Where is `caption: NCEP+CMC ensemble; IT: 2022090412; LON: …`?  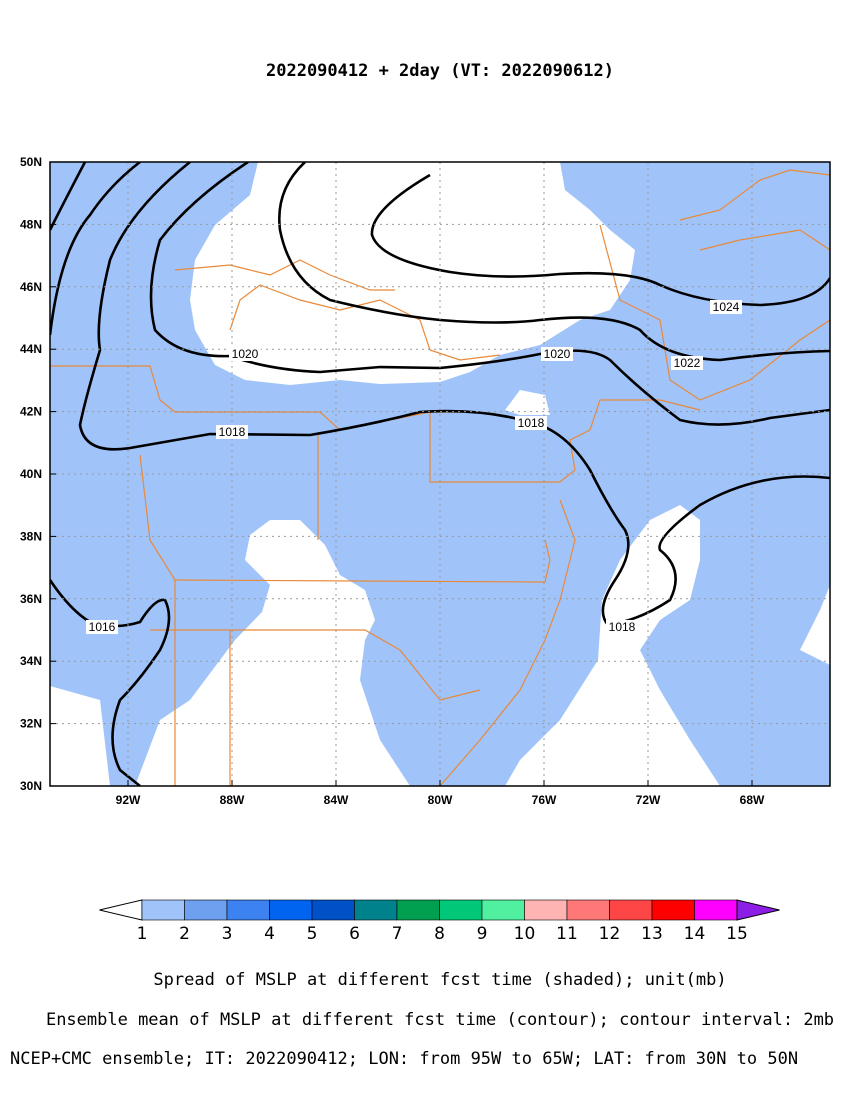
caption: NCEP+CMC ensemble; IT: 2022090412; LON: … is located at coordinates (404, 1059).